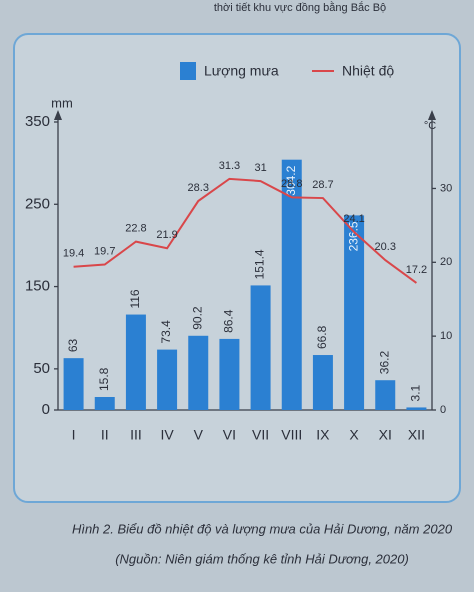 Image resolution: width=474 pixels, height=592 pixels. I want to click on y-tick-label: 50, so click(41, 368).